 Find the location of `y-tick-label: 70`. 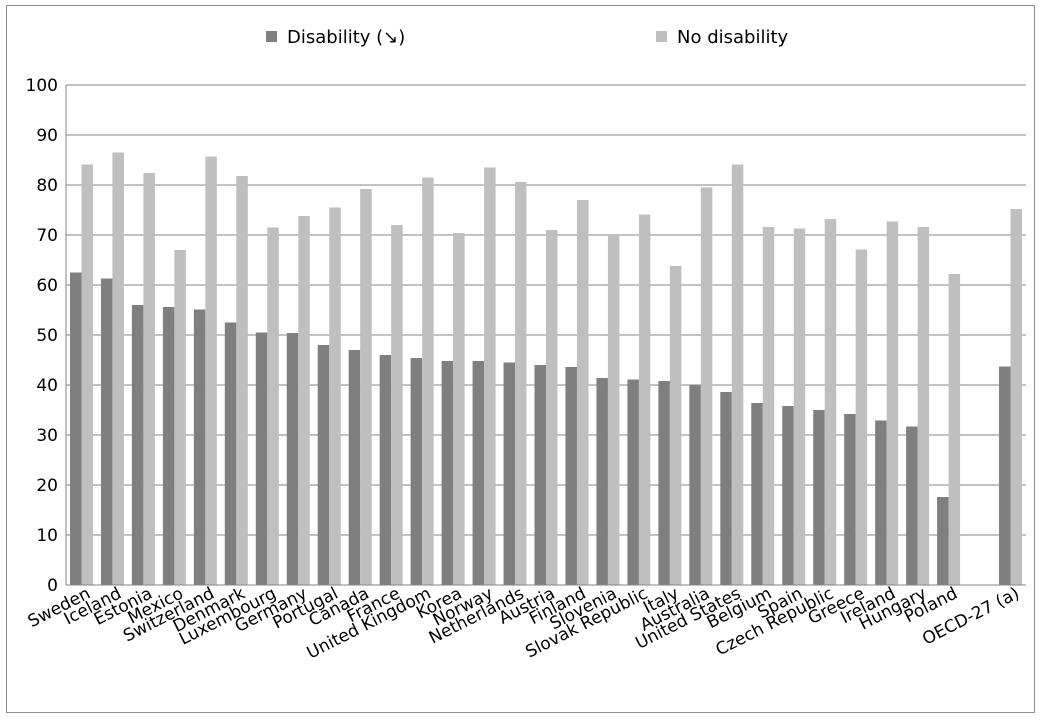

y-tick-label: 70 is located at coordinates (47, 236).